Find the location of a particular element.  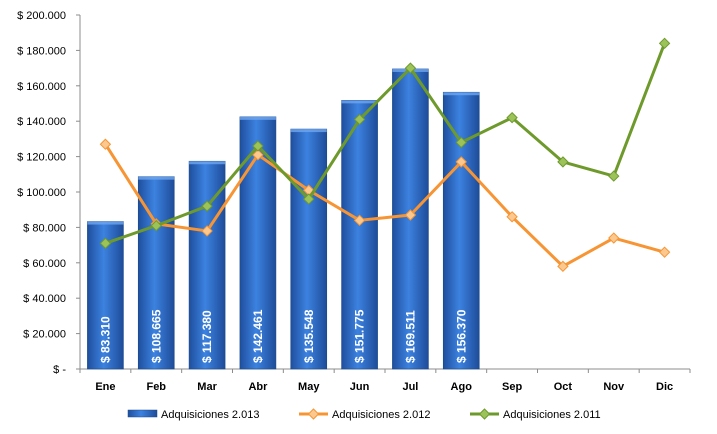

x-tick-label: May is located at coordinates (309, 387).